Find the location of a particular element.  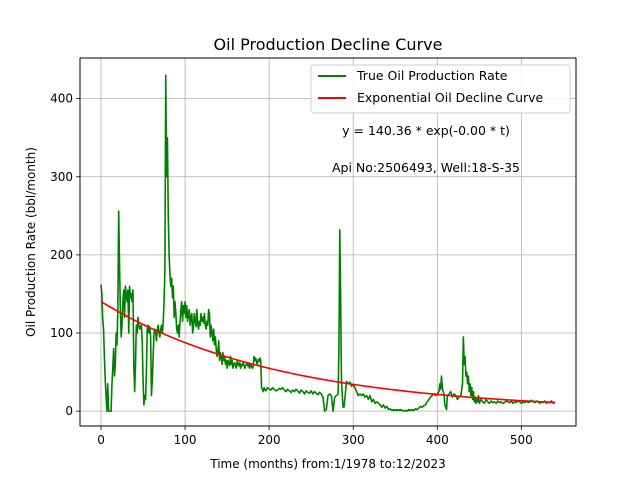

legend-label-decline-curve: Exponential Oil Decline Curve is located at coordinates (450, 97).